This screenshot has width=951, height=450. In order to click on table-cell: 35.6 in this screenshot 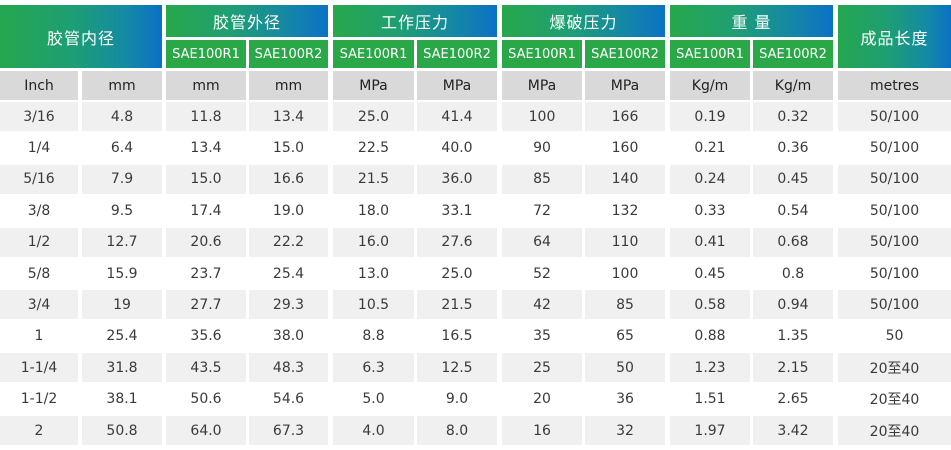, I will do `click(206, 336)`.